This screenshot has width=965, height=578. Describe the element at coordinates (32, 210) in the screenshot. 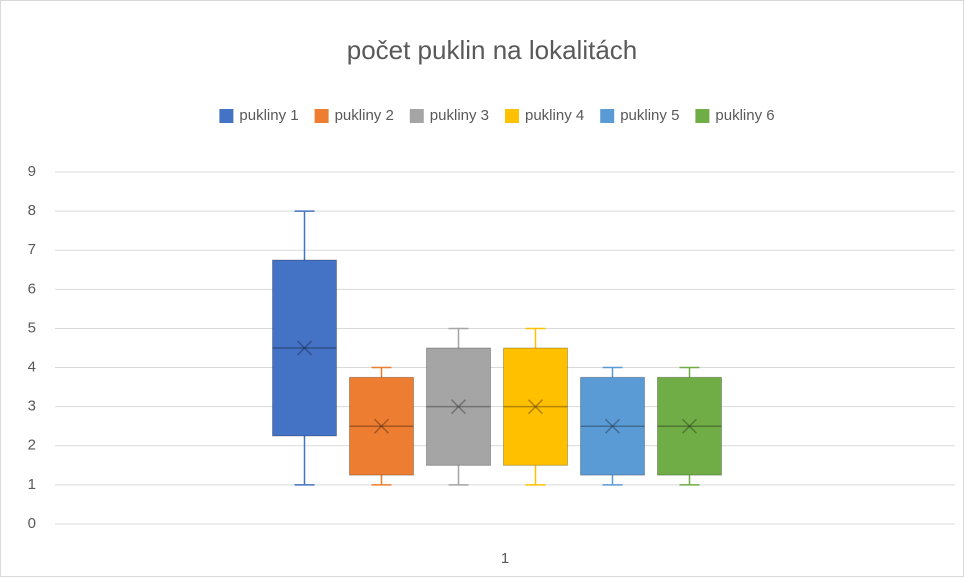

I see `y-tick-label: 8` at that location.